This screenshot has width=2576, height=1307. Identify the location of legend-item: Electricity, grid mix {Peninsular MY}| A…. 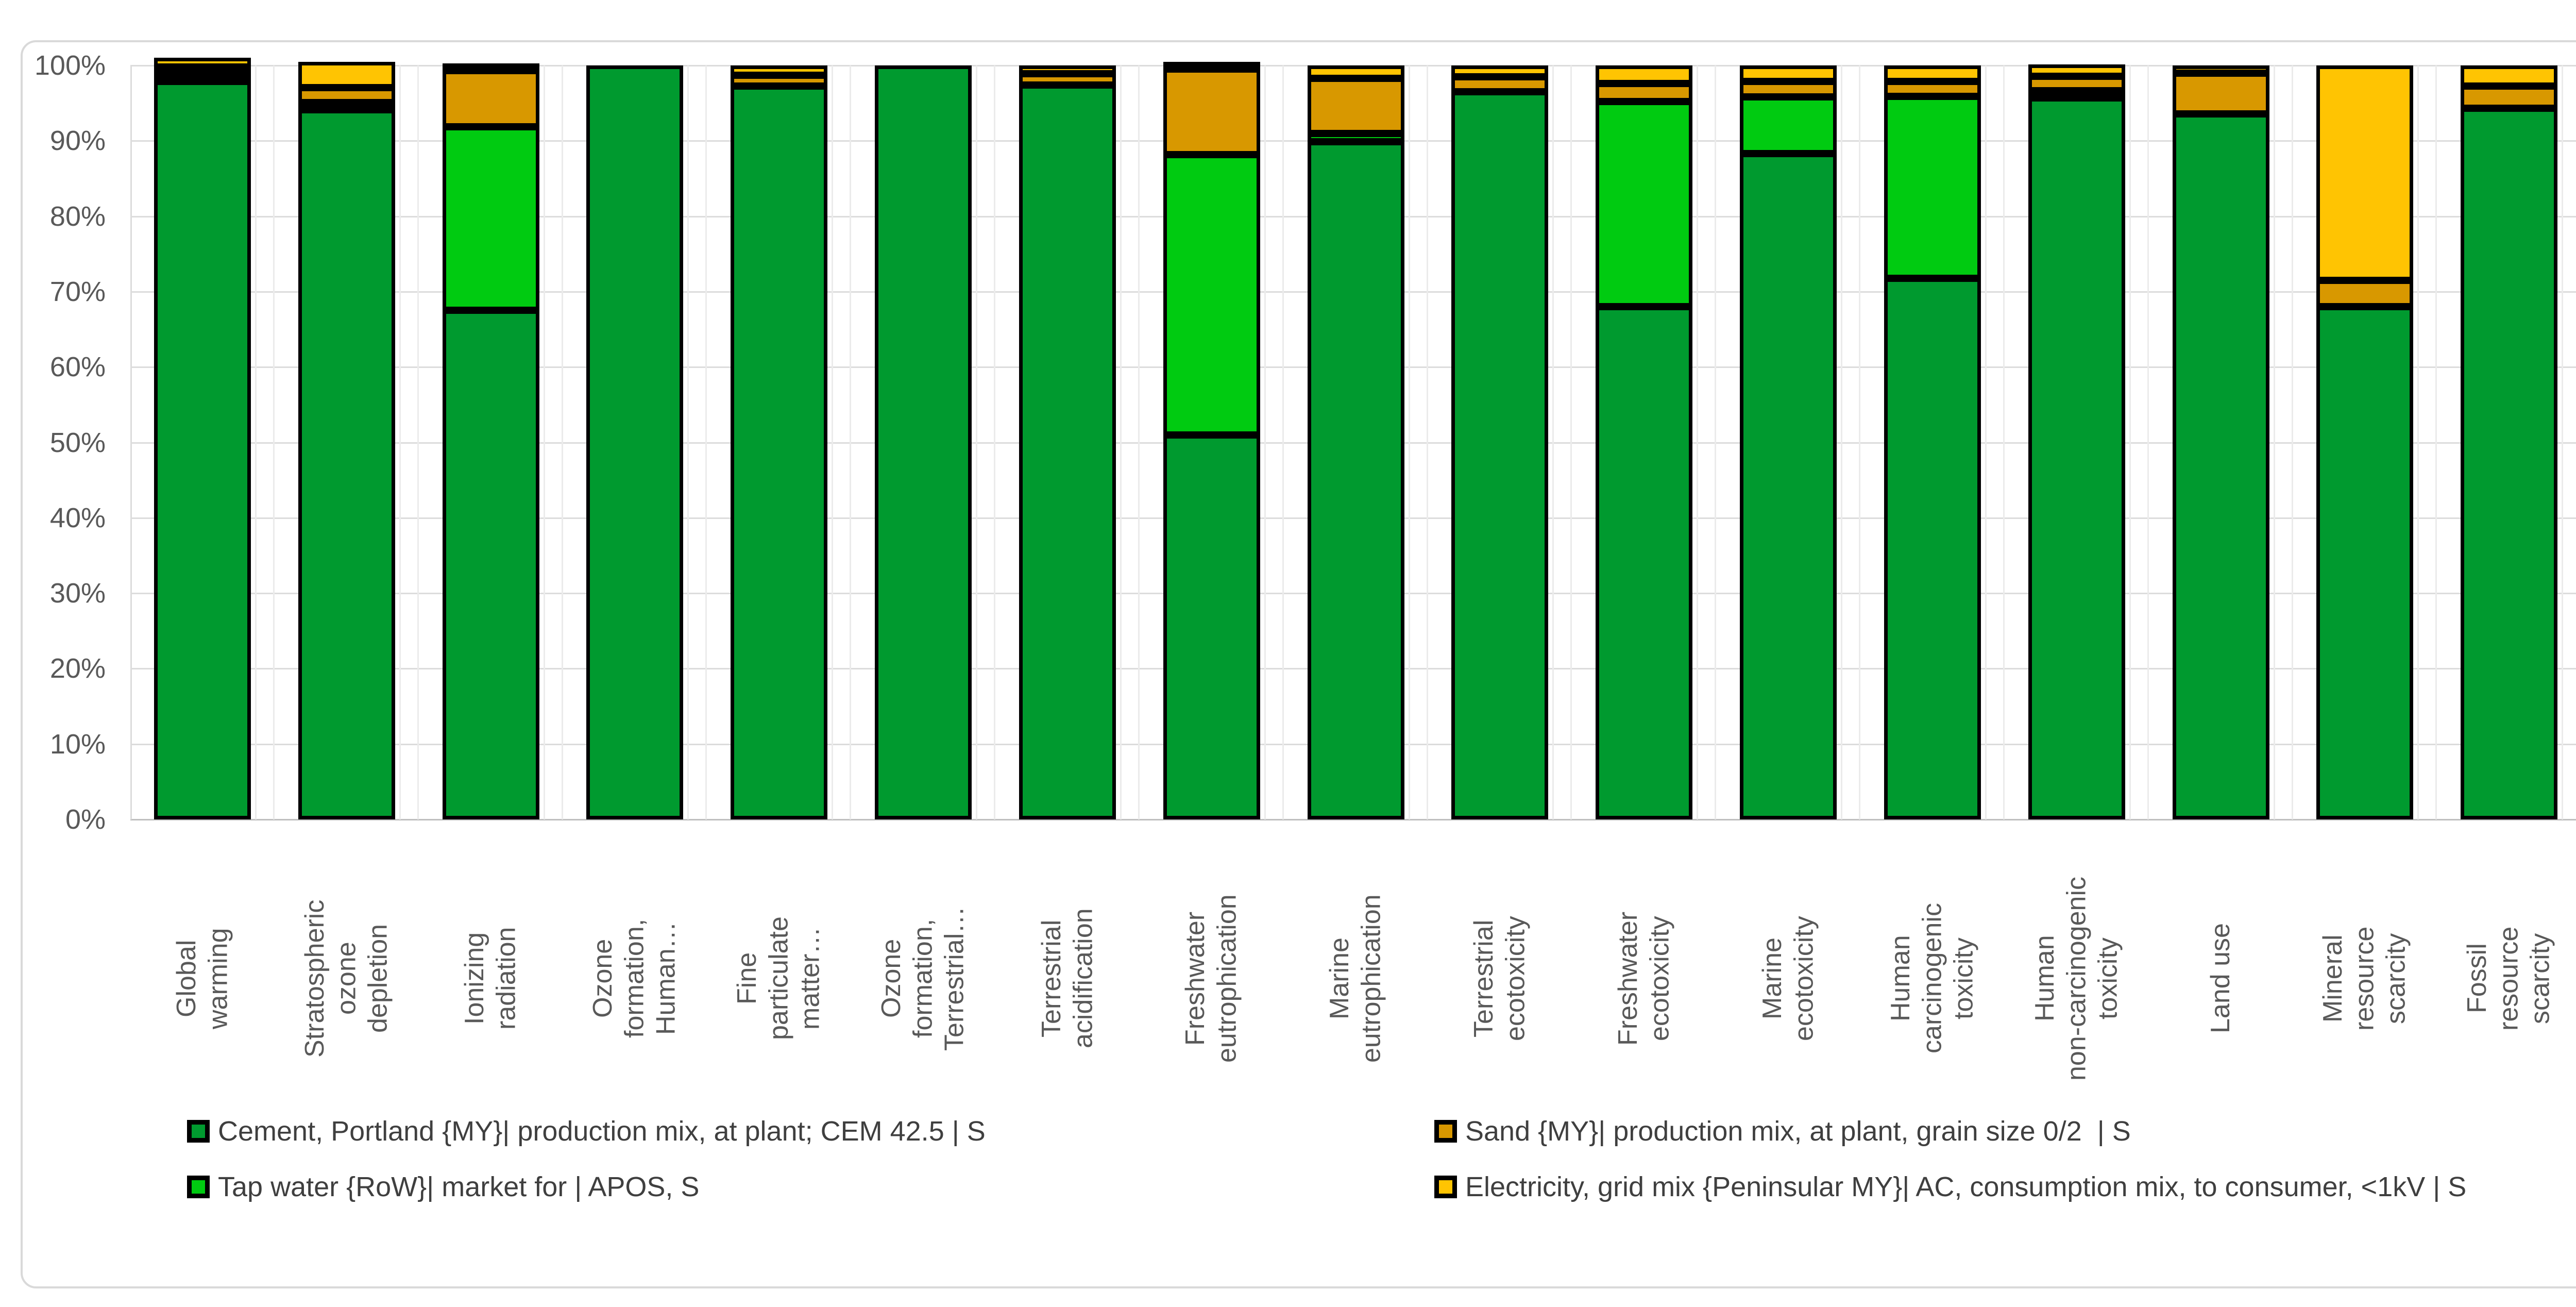
(1950, 1187).